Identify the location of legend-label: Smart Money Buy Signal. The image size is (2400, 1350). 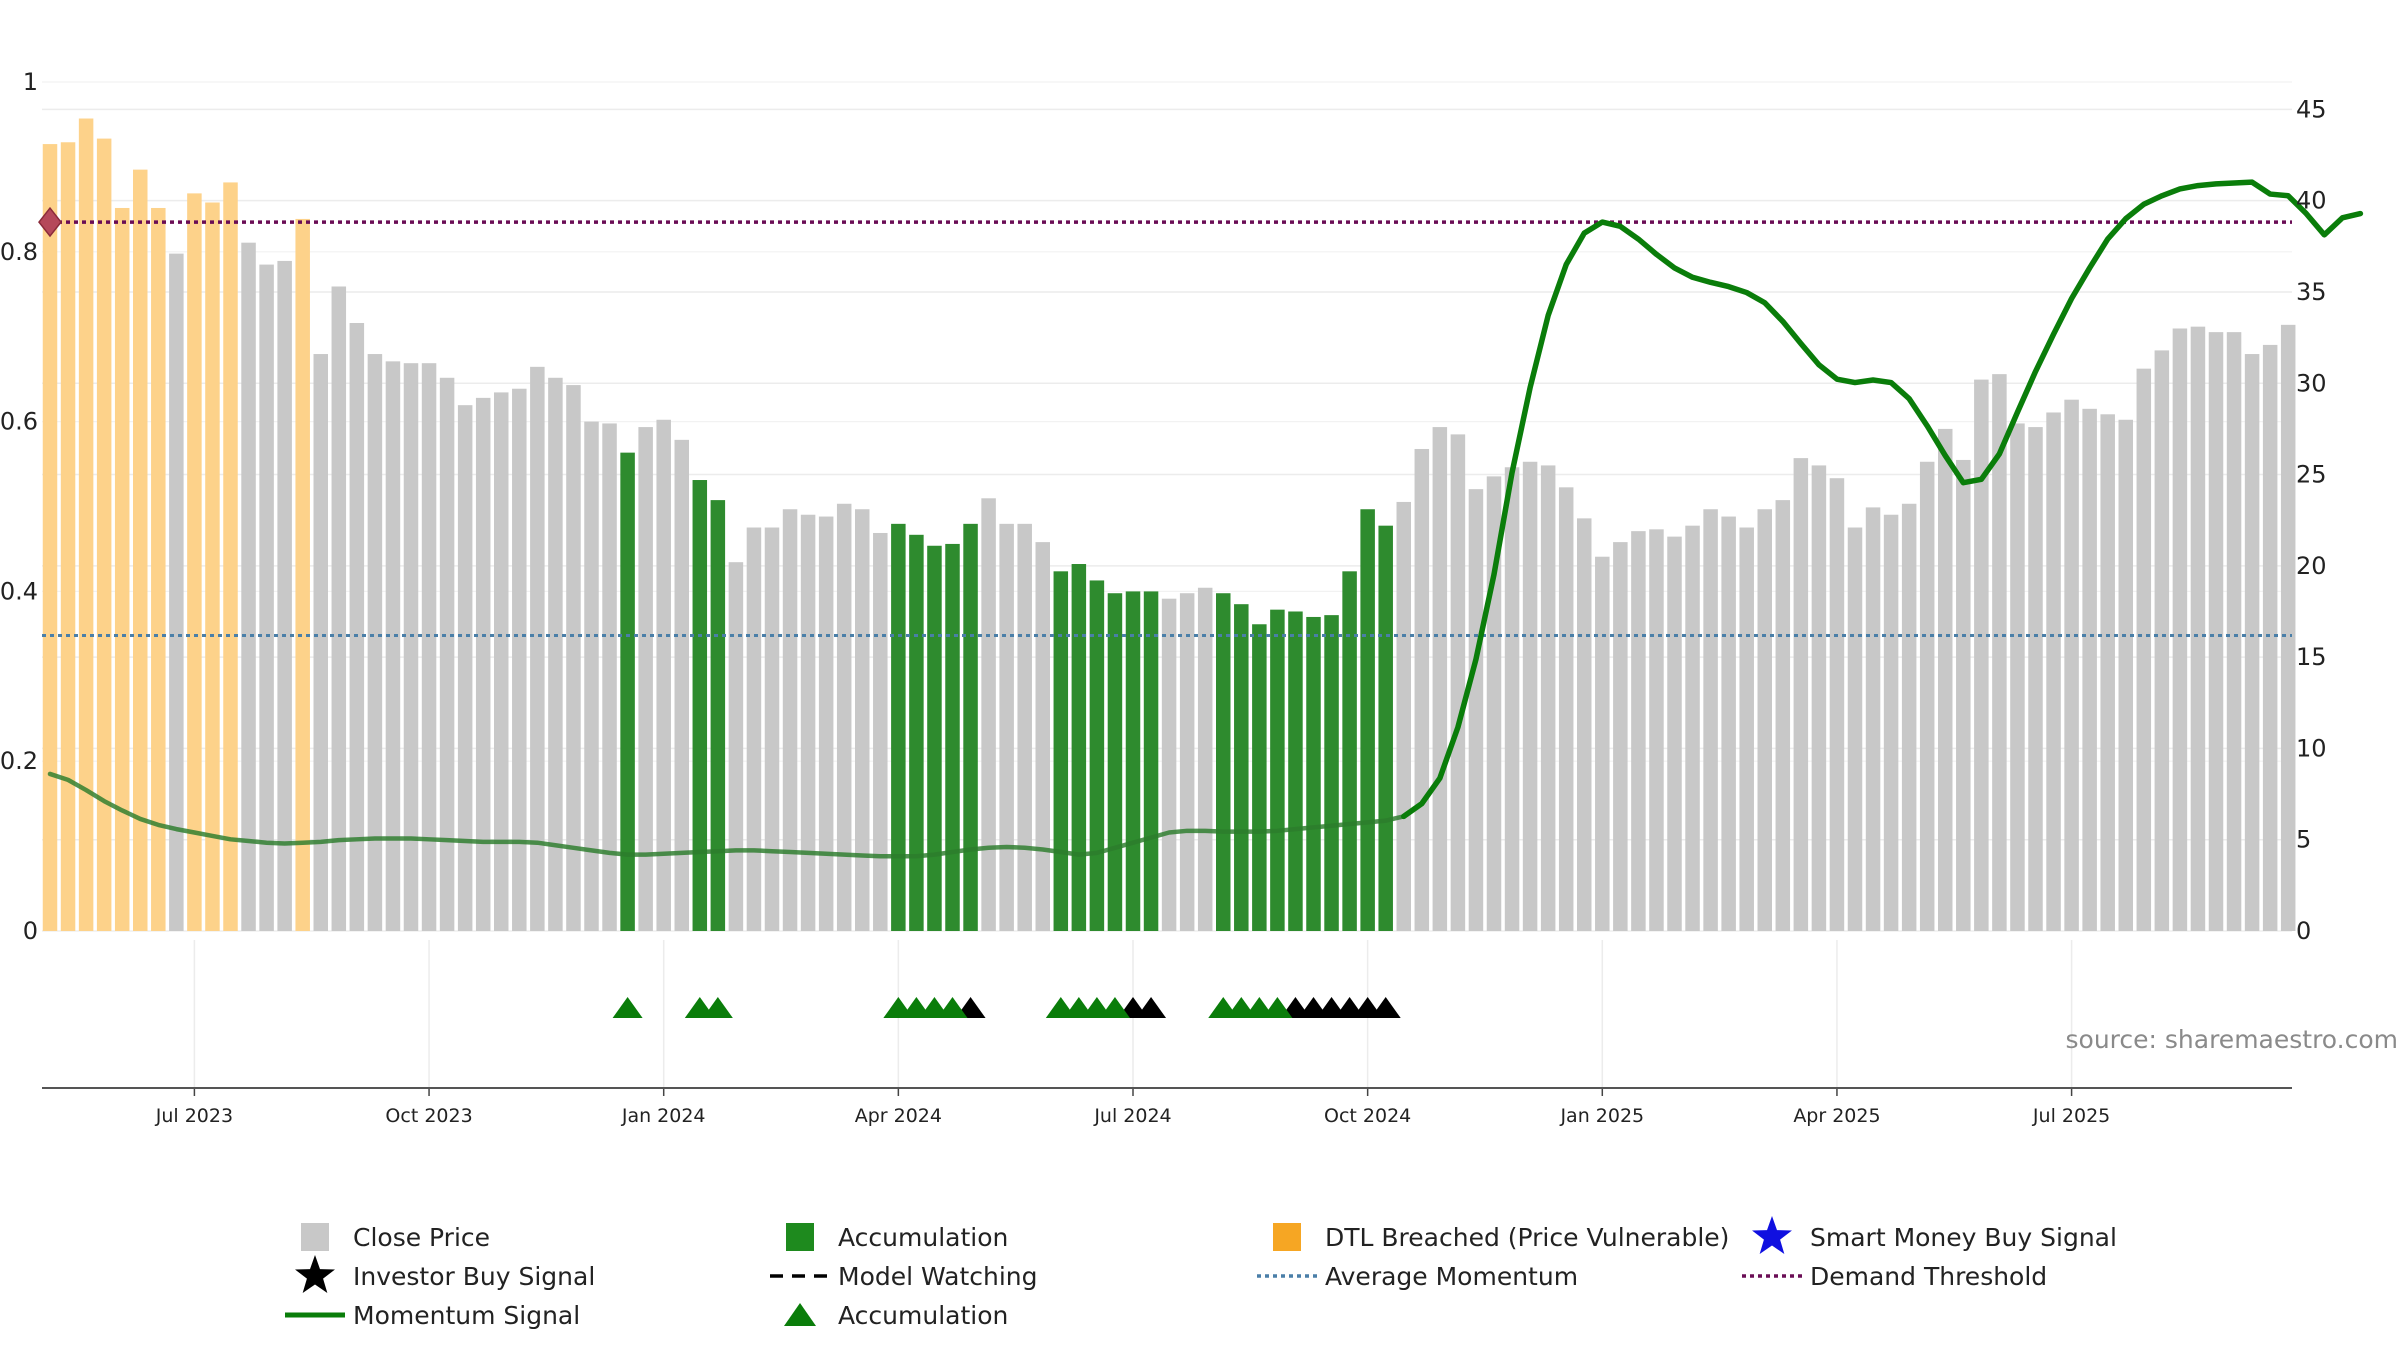
(1963, 1237).